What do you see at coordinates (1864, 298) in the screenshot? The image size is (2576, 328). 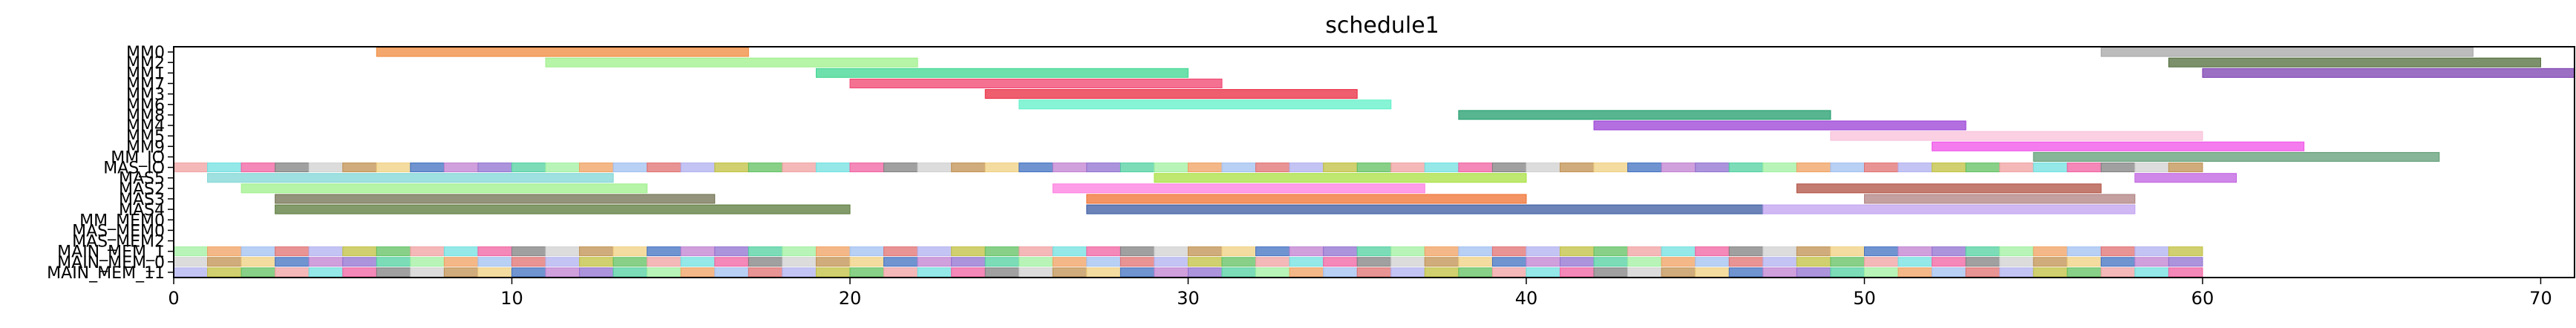 I see `x-tick-label: 50` at bounding box center [1864, 298].